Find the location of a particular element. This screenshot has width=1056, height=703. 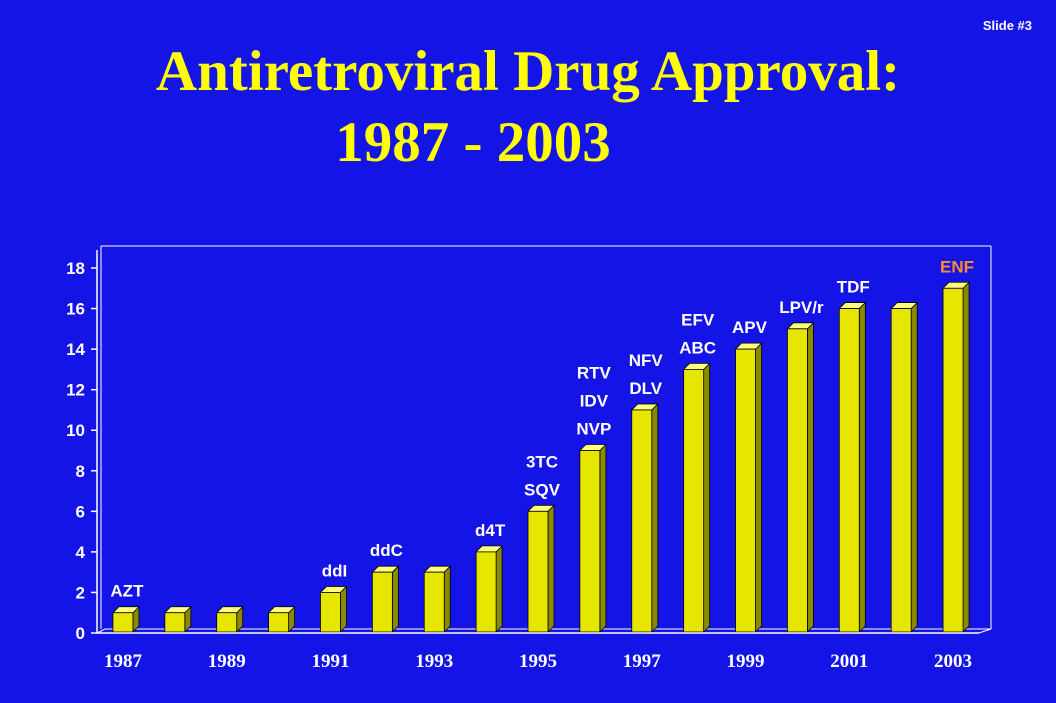

bar-1993 is located at coordinates (434, 602).